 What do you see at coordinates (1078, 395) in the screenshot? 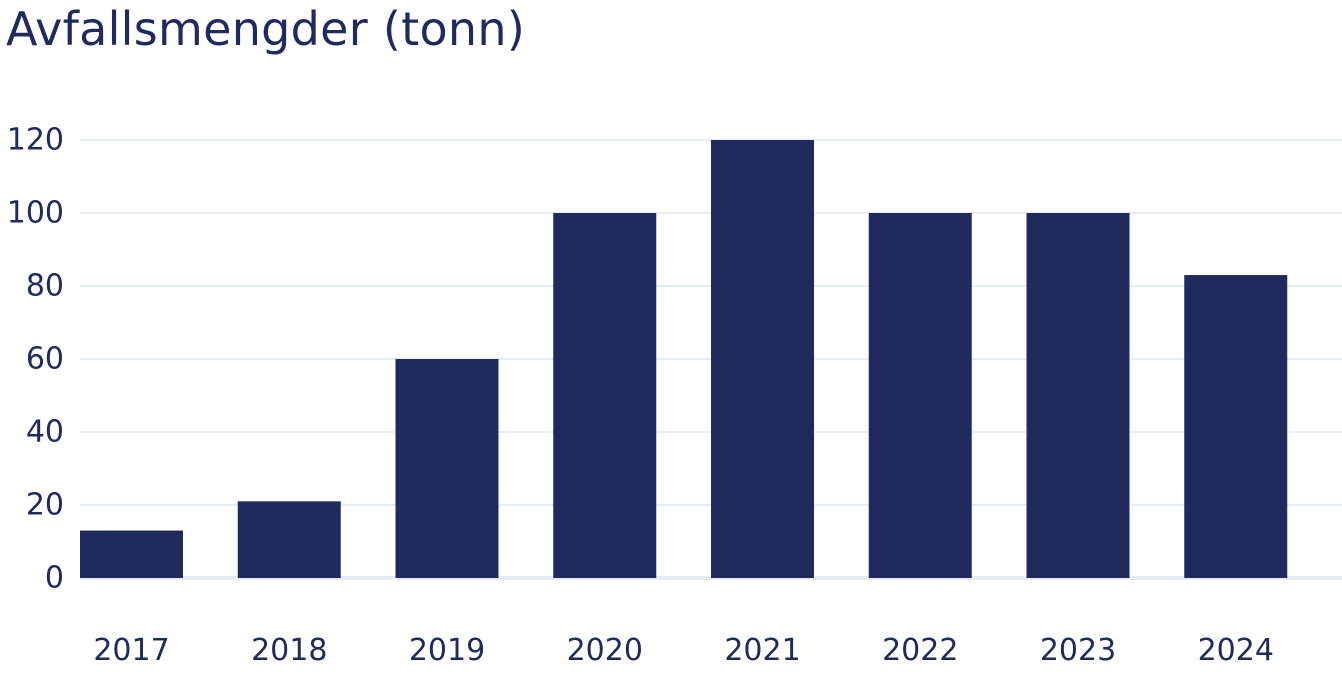
I see `bar-2023` at bounding box center [1078, 395].